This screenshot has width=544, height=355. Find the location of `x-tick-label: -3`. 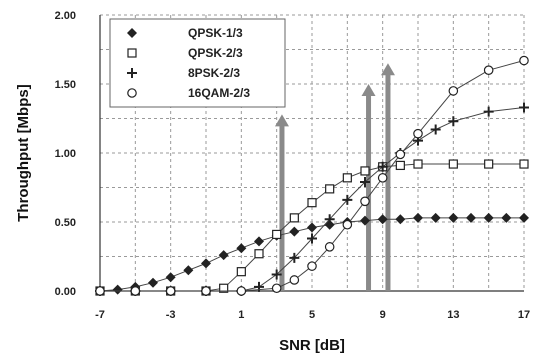

x-tick-label: -3 is located at coordinates (171, 315).